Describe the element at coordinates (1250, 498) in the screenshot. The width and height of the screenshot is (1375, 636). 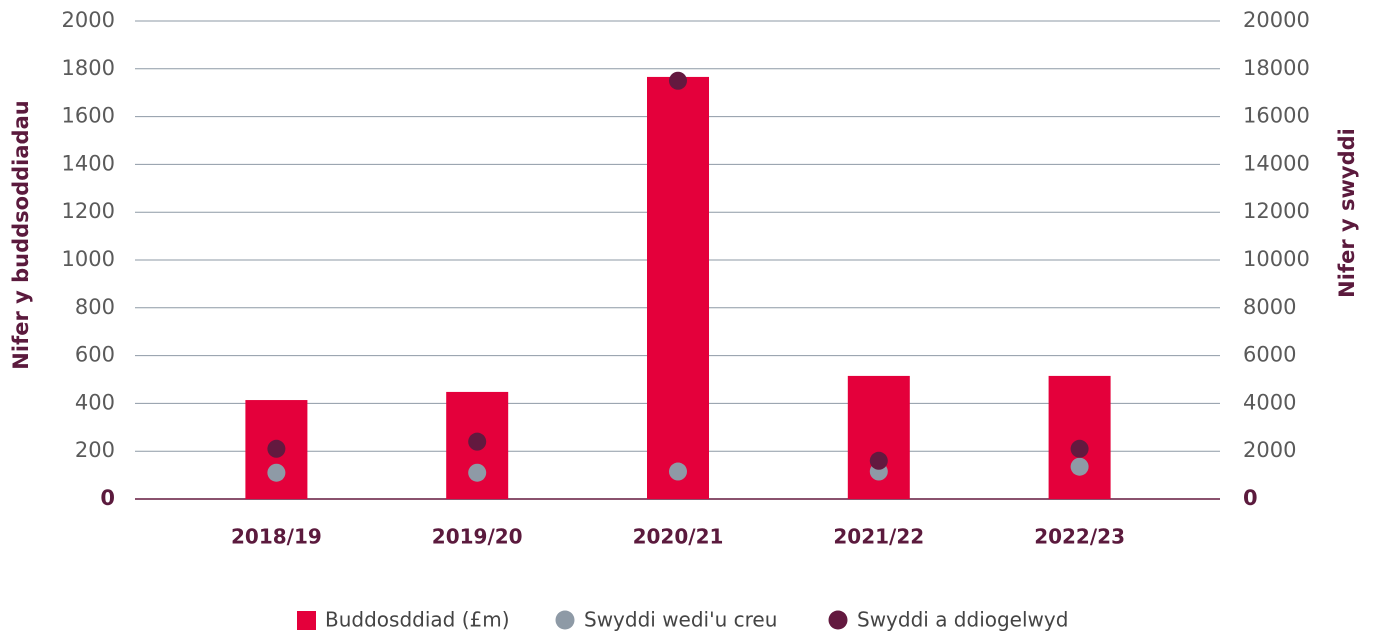
I see `y2-tick-label: 0` at that location.